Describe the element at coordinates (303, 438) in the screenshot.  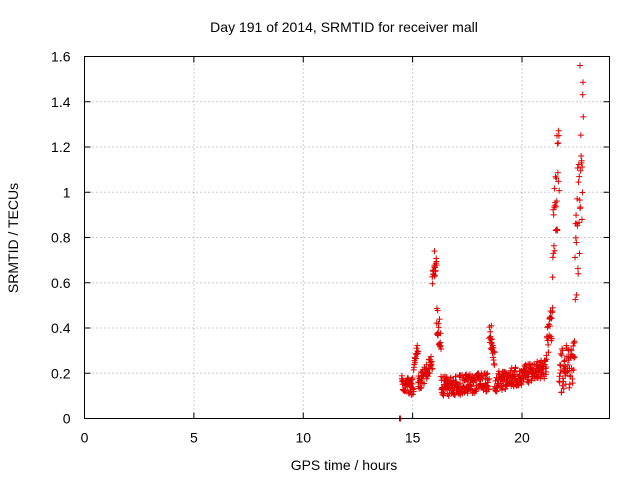
I see `x-tick-label: 10` at that location.